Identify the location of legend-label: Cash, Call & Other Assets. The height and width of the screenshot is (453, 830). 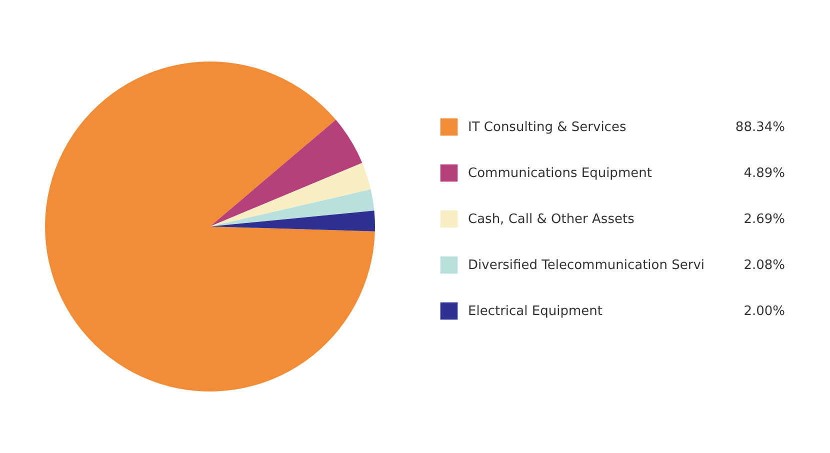
(551, 219).